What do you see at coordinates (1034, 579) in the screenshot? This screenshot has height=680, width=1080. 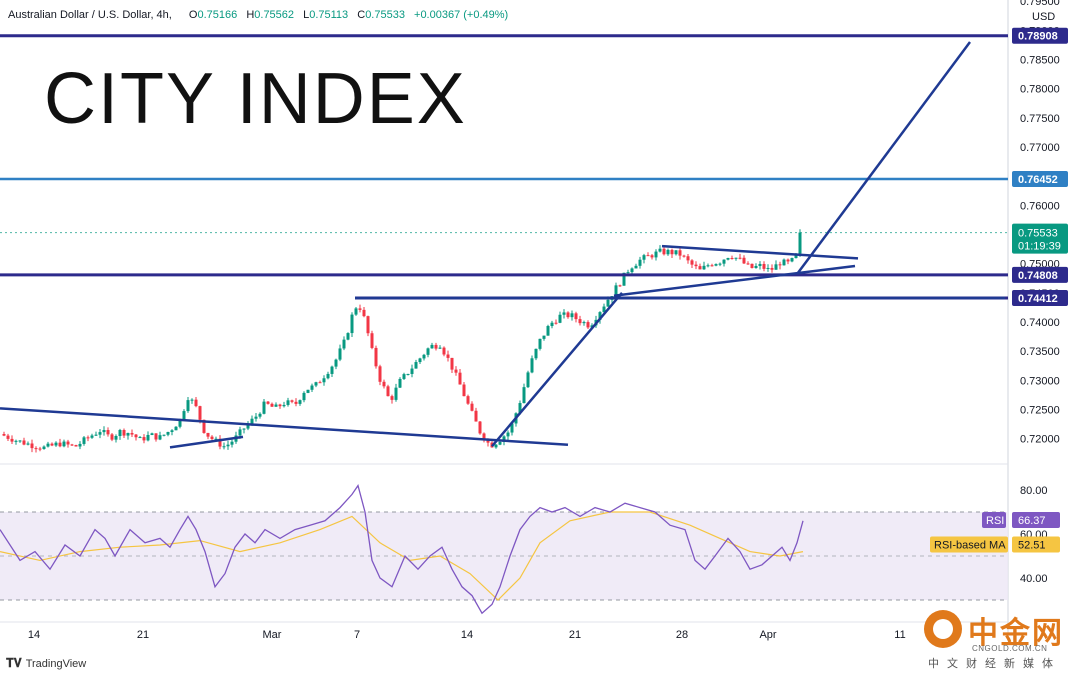 I see `rsi-tick-label: 40.00` at bounding box center [1034, 579].